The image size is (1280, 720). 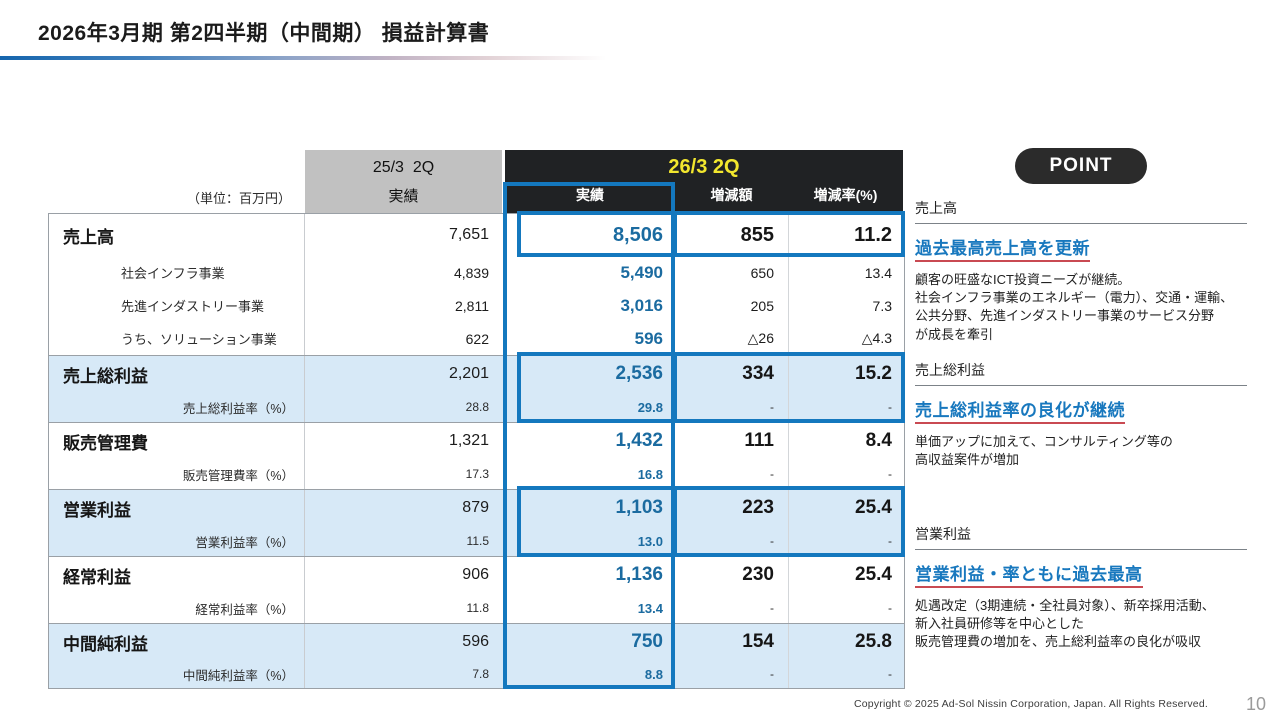 I want to click on table-row: うち、ソリューション事業 622 596 △26 △4.3, so click(x=476, y=338).